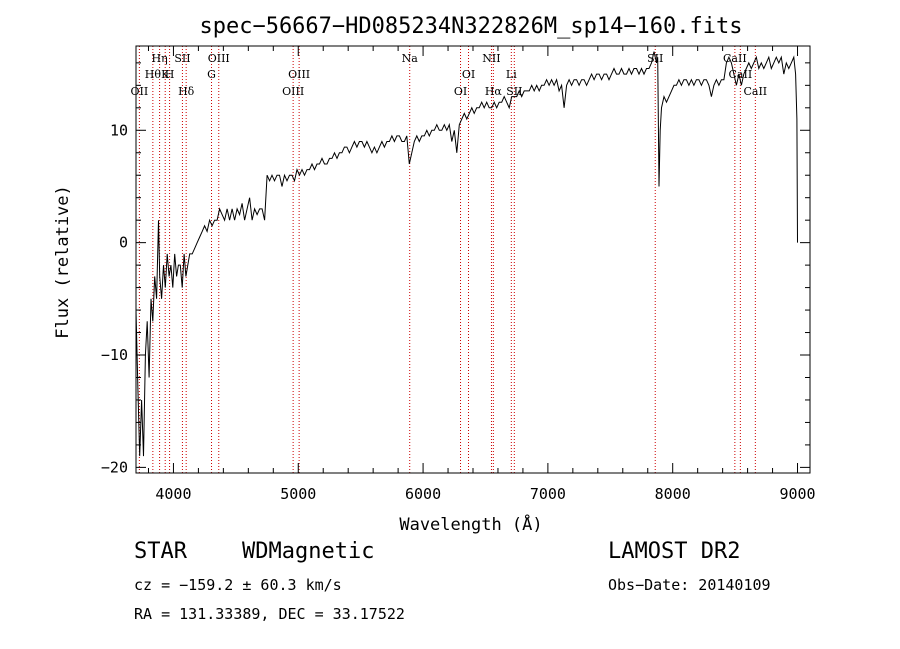  Describe the element at coordinates (119, 130) in the screenshot. I see `y-tick-label: 10` at that location.